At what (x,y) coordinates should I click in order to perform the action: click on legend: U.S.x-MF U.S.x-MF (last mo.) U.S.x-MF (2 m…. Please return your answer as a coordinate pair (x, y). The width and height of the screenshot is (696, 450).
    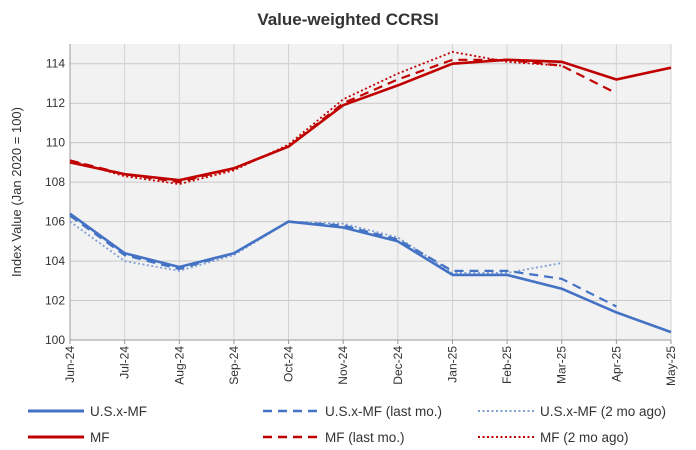
    Looking at the image, I should click on (347, 424).